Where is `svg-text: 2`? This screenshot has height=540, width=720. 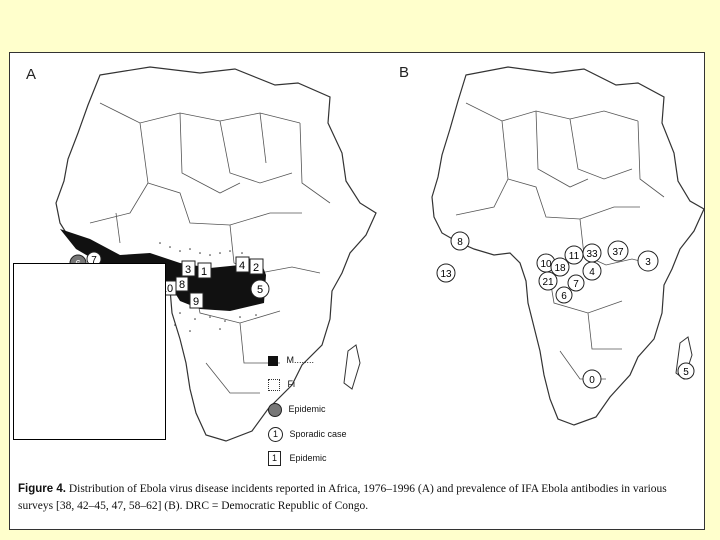 svg-text: 2 is located at coordinates (256, 268).